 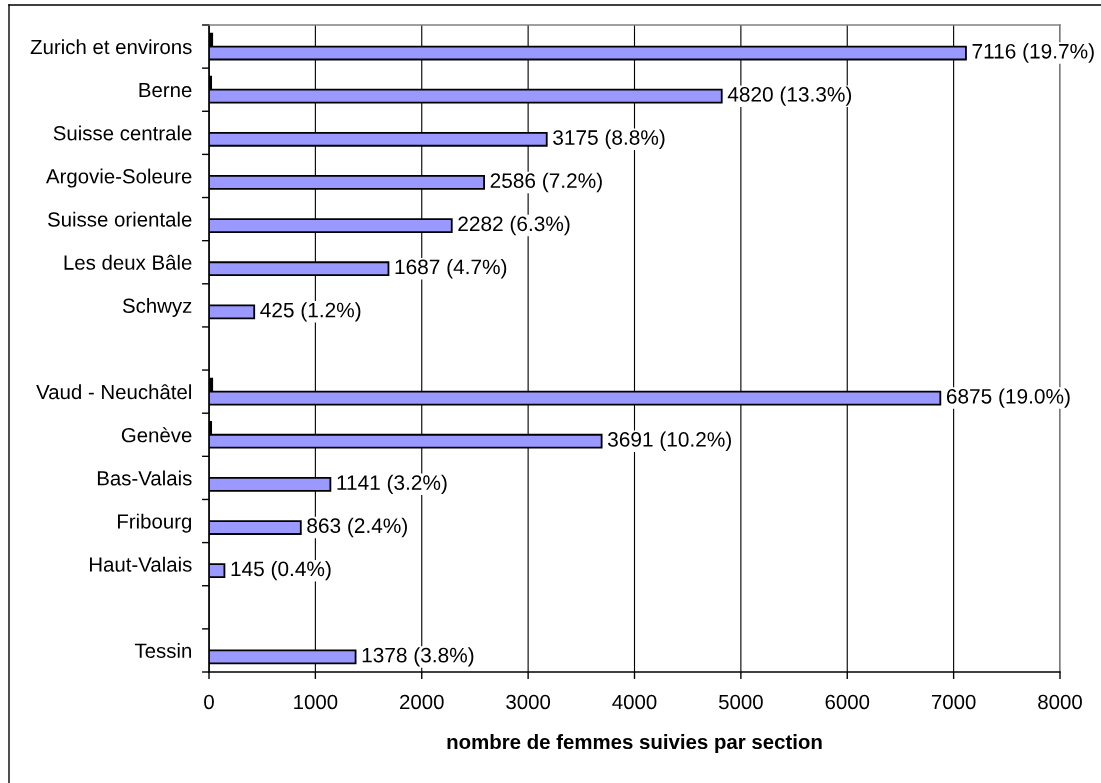 What do you see at coordinates (609, 139) in the screenshot?
I see `data-label: 3175 (8.8%)` at bounding box center [609, 139].